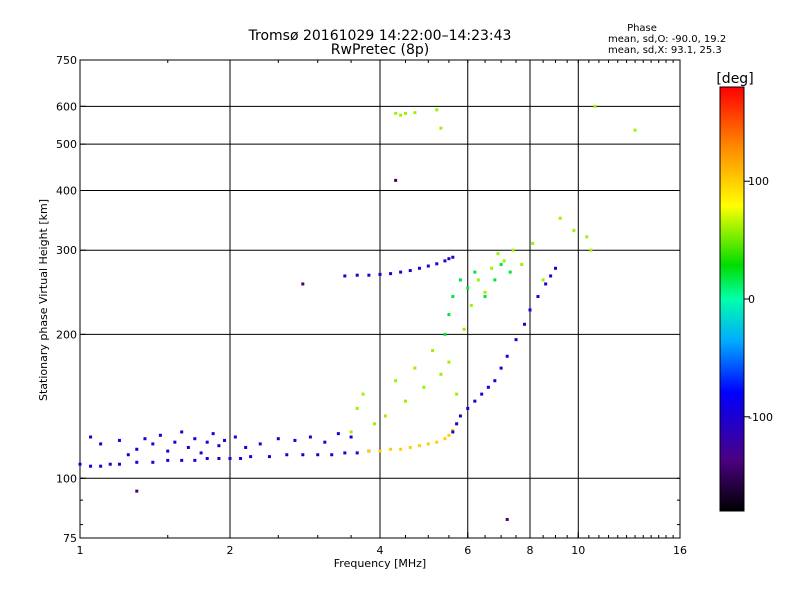 The image size is (800, 604). What do you see at coordinates (380, 550) in the screenshot?
I see `x-tick-label: 4` at bounding box center [380, 550].